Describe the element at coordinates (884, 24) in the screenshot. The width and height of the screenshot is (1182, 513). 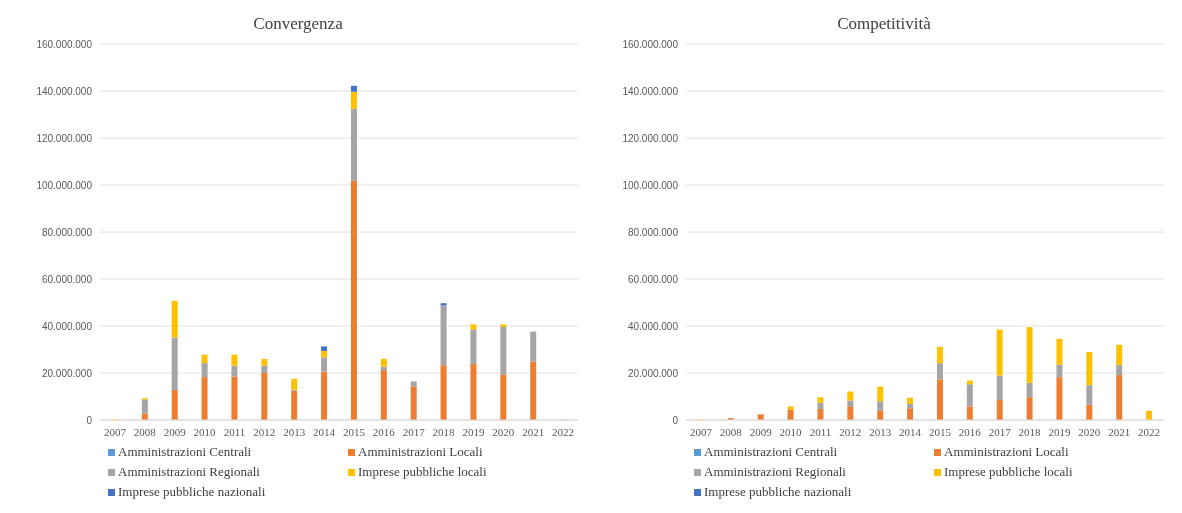
I see `chart-title: Competitività` at that location.